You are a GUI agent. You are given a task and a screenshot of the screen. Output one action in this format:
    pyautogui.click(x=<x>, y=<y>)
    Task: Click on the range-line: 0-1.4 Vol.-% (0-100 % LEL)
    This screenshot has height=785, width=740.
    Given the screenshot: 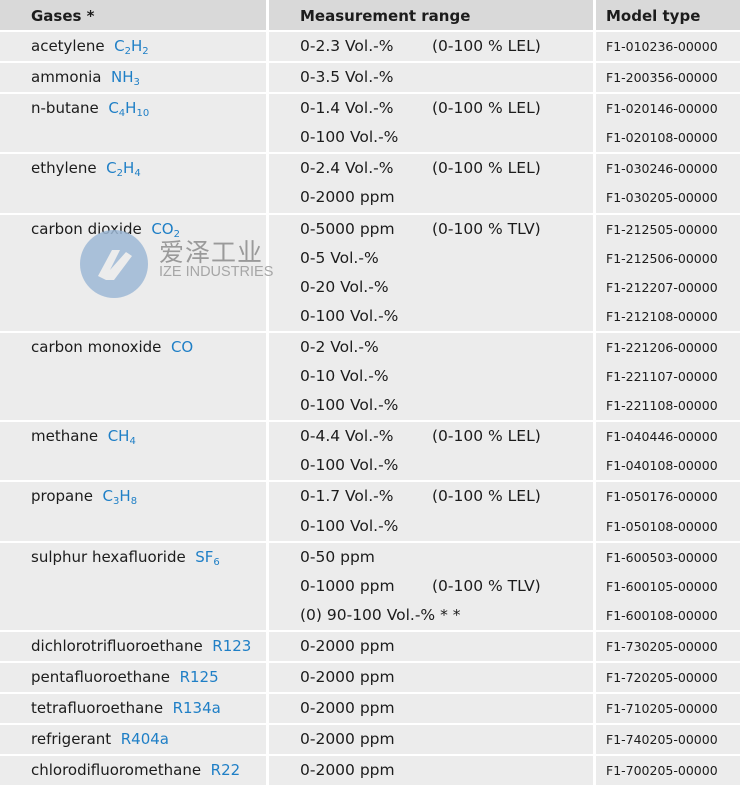 What is the action you would take?
    pyautogui.click(x=446, y=108)
    